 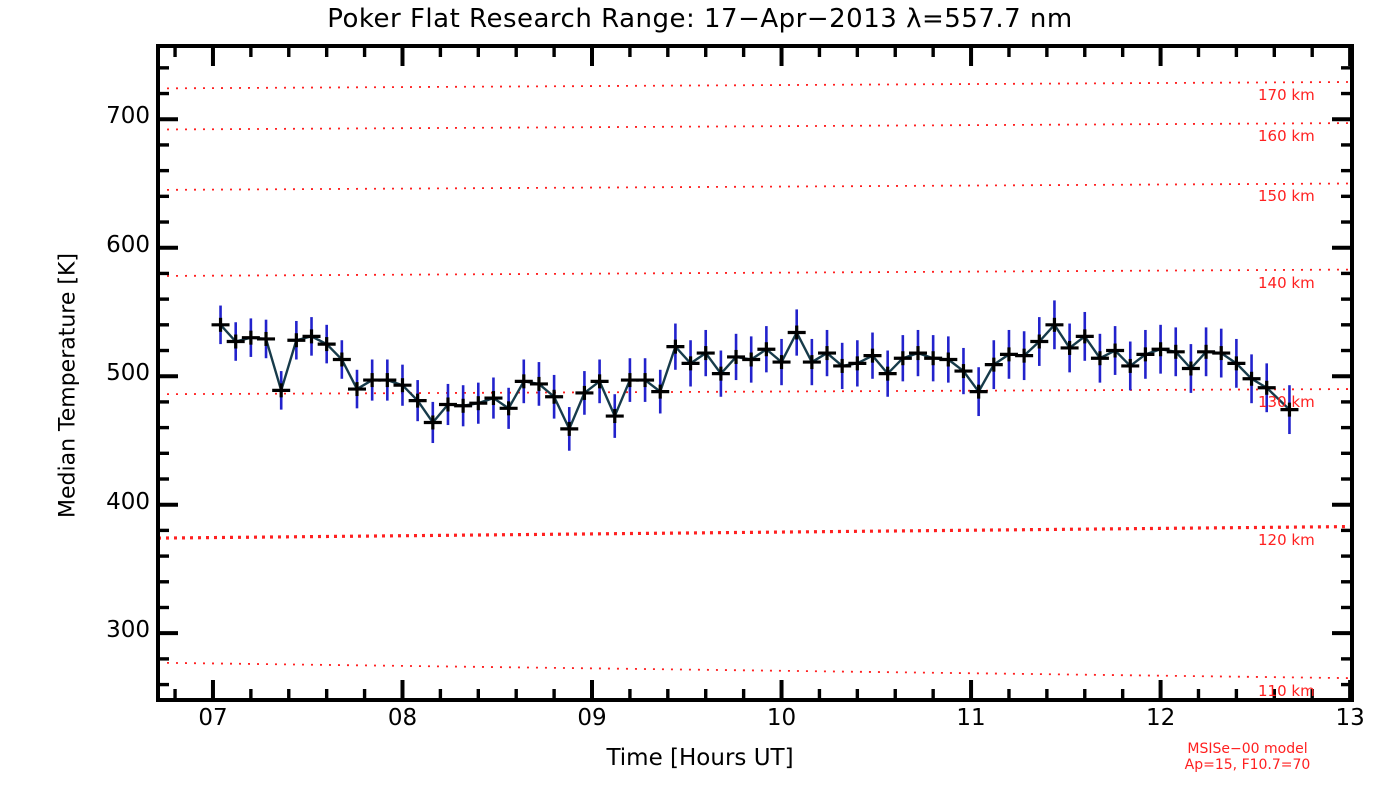 What do you see at coordinates (971, 718) in the screenshot?
I see `x-tick-label: 11` at bounding box center [971, 718].